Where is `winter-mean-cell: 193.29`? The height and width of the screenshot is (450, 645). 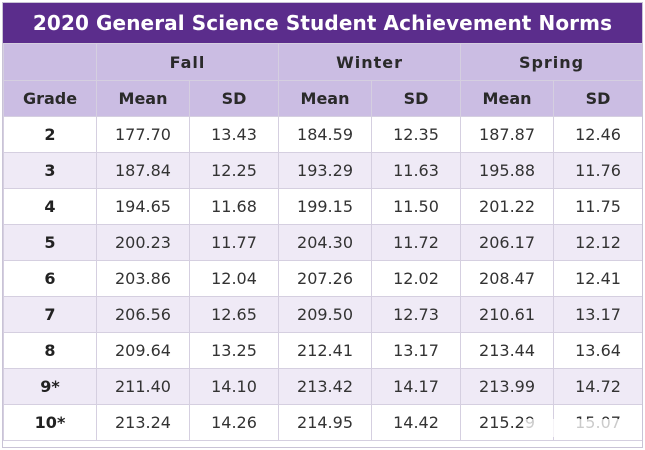 winter-mean-cell: 193.29 is located at coordinates (325, 170).